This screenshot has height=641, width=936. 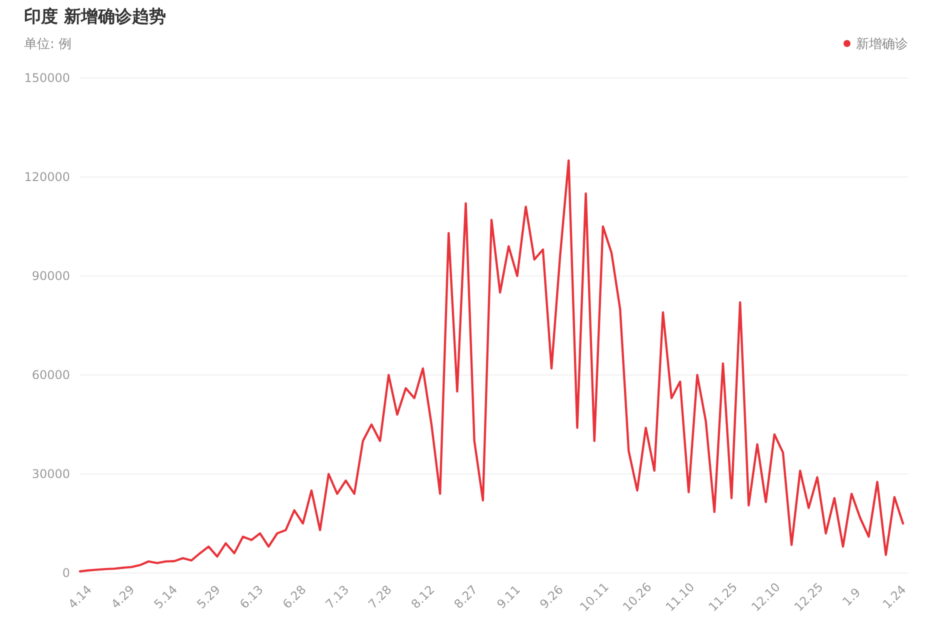 I want to click on y-tick-label: 0, so click(x=66, y=573).